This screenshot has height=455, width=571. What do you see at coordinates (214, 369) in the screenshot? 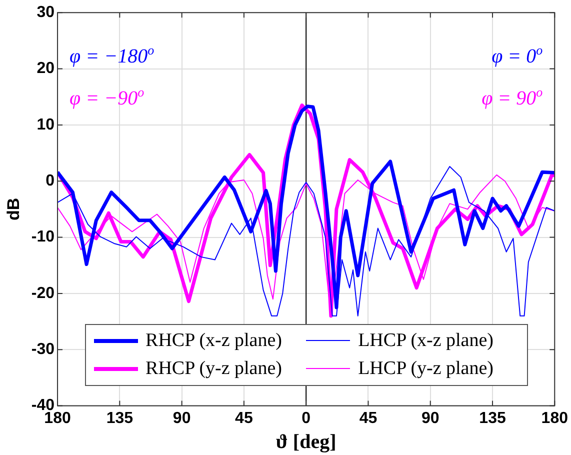
I see `legend-label: RHCP (y-z plane)` at bounding box center [214, 369].